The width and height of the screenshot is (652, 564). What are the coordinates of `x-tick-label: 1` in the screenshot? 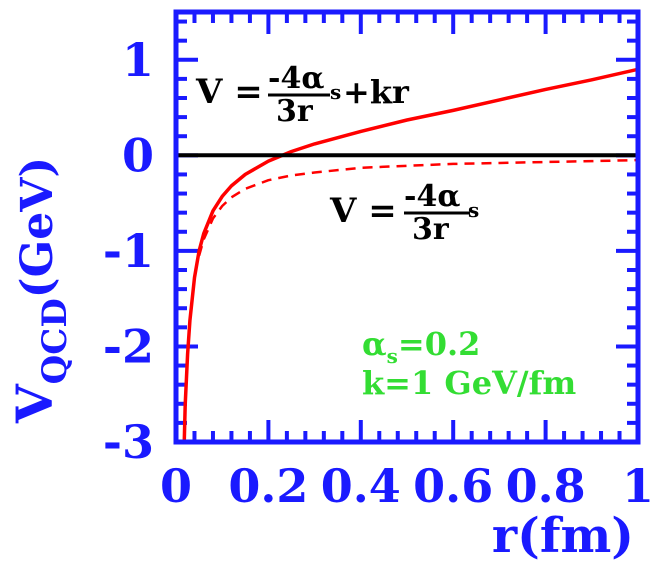 It's located at (637, 486).